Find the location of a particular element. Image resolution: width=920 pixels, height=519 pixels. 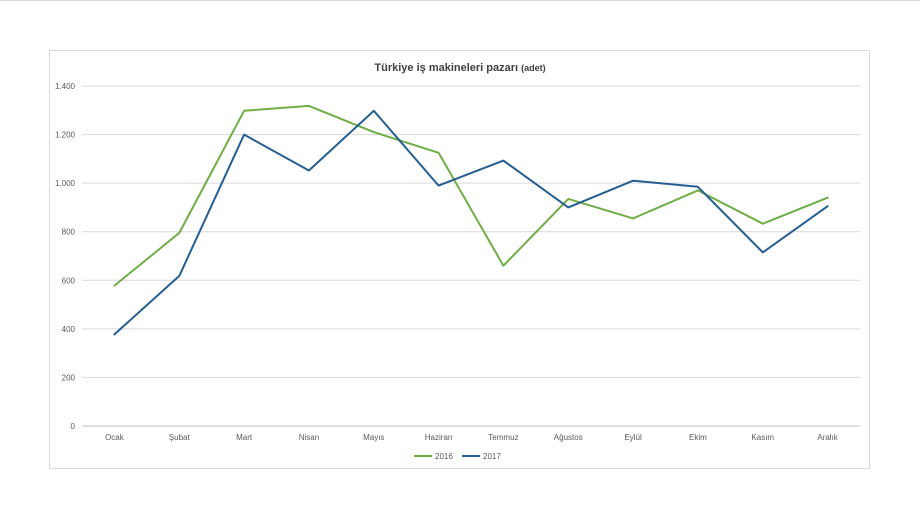

x-tick-label: Ağustos is located at coordinates (568, 437).